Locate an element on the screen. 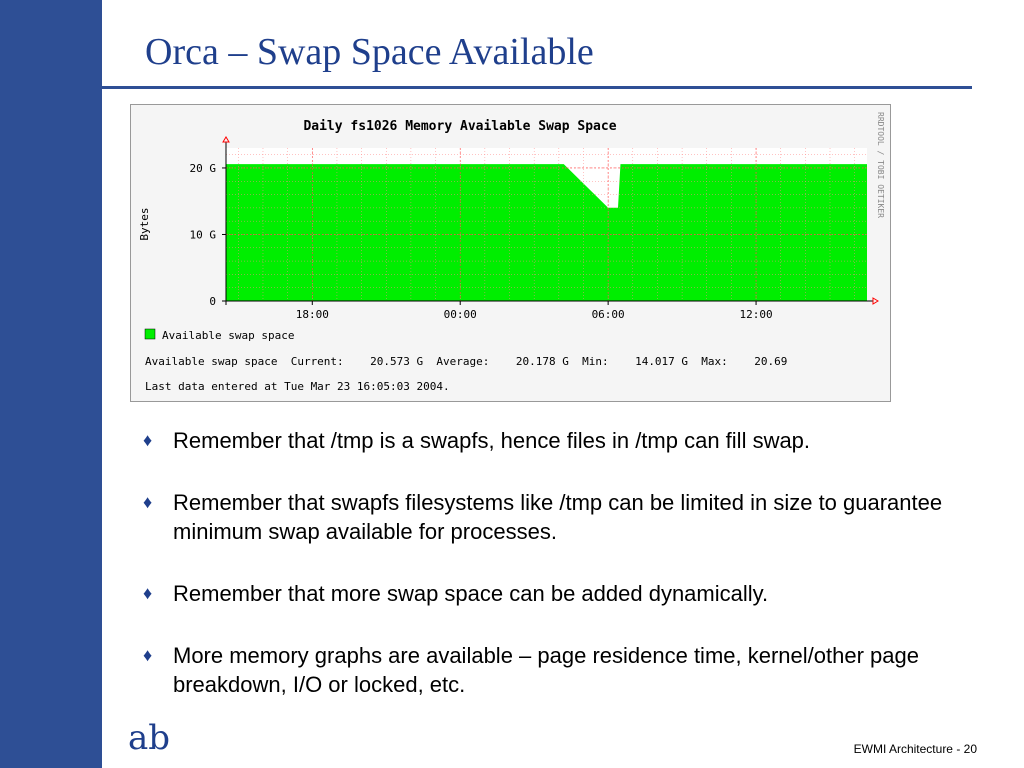 This screenshot has height=768, width=1024. x-tick-label: 06:00 is located at coordinates (608, 314).